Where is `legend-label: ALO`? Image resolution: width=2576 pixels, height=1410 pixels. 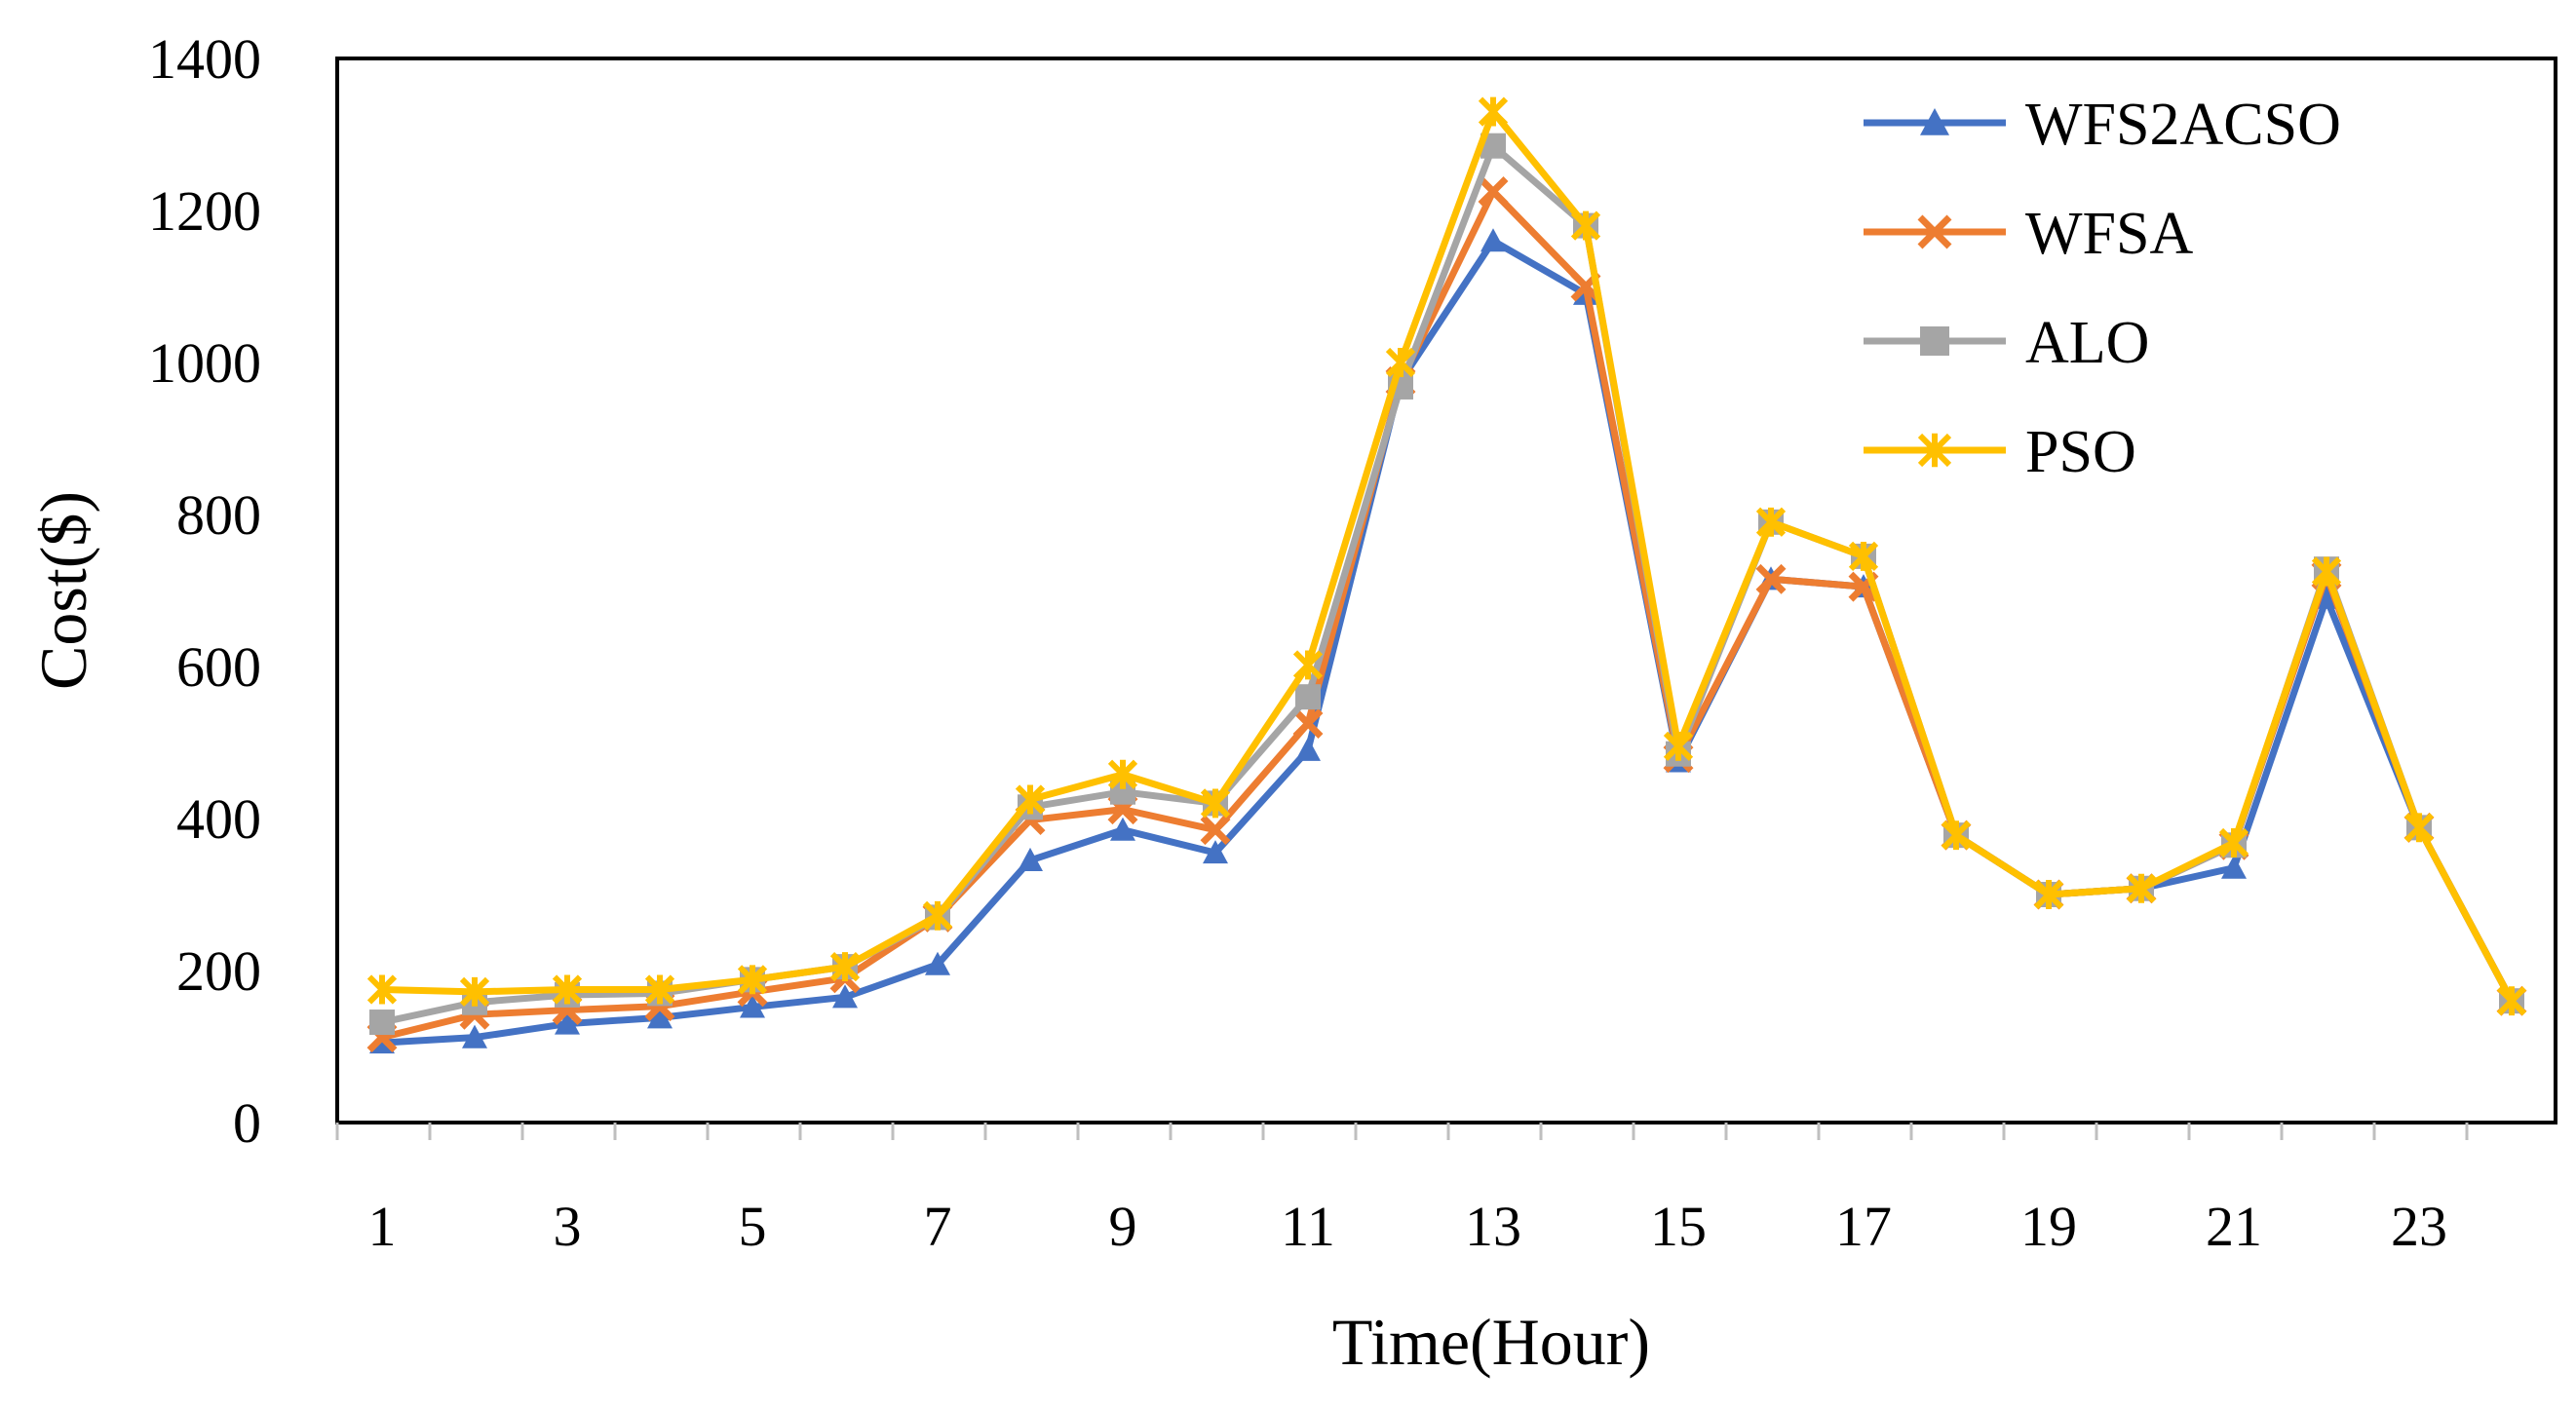
legend-label: ALO is located at coordinates (2087, 343).